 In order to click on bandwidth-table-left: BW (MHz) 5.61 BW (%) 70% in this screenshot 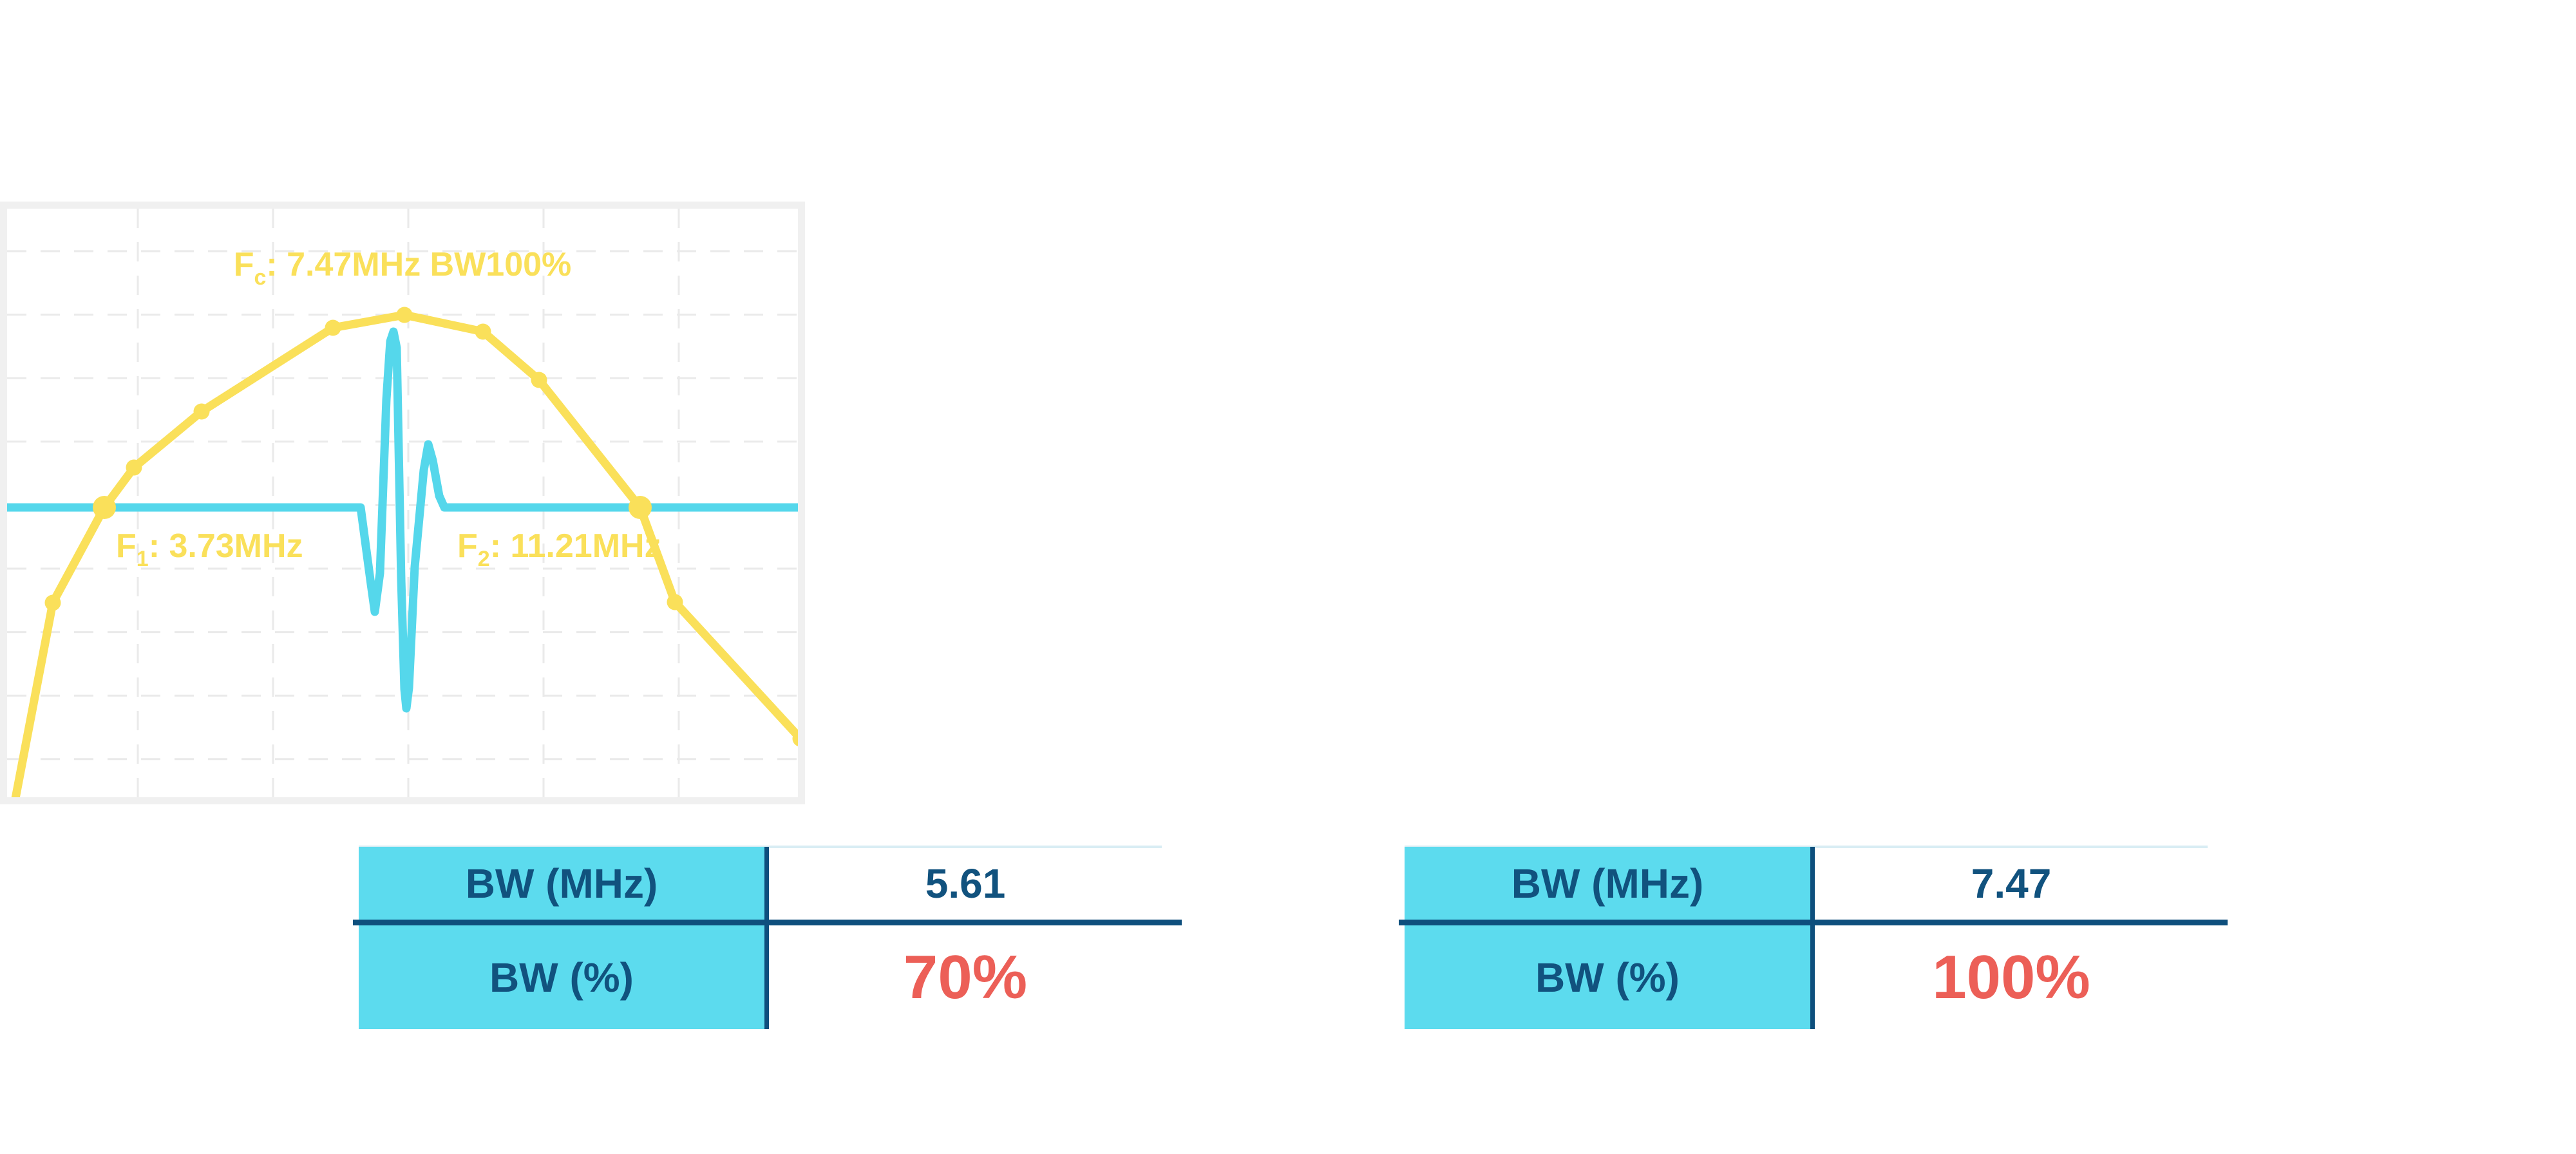, I will do `click(767, 937)`.